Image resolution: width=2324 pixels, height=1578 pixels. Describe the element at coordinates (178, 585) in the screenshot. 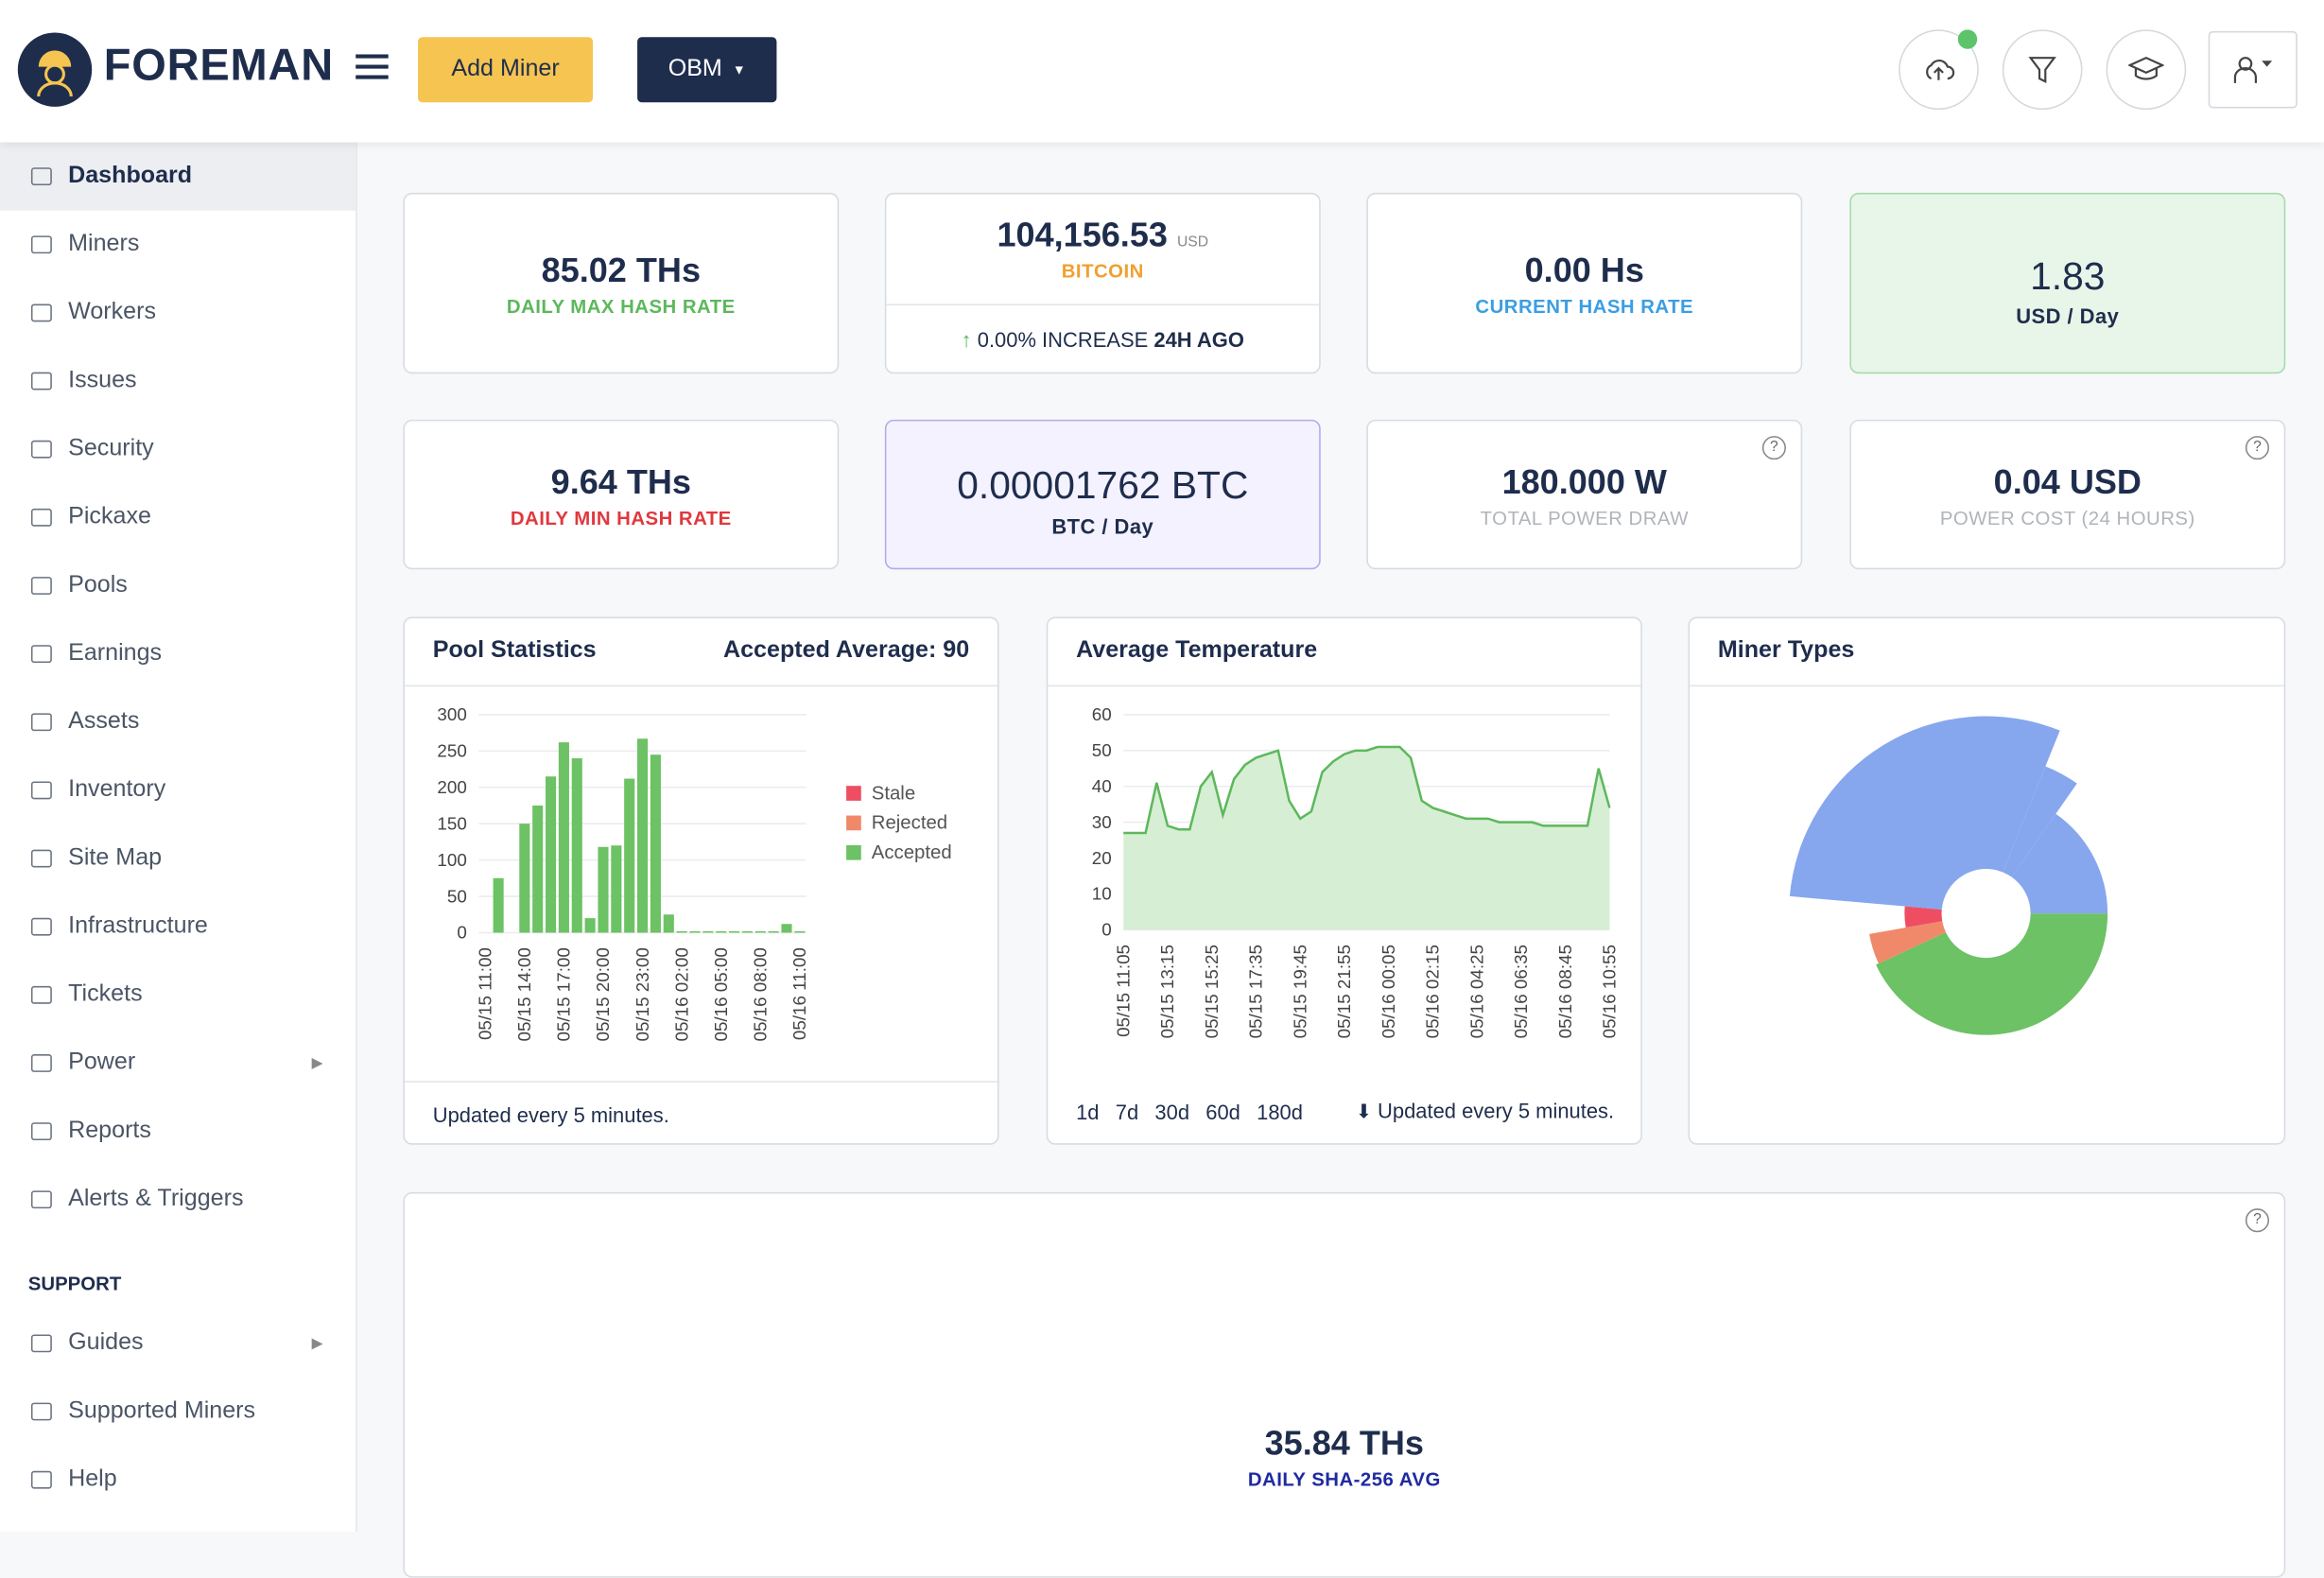

I see `nav-item: Pools` at that location.